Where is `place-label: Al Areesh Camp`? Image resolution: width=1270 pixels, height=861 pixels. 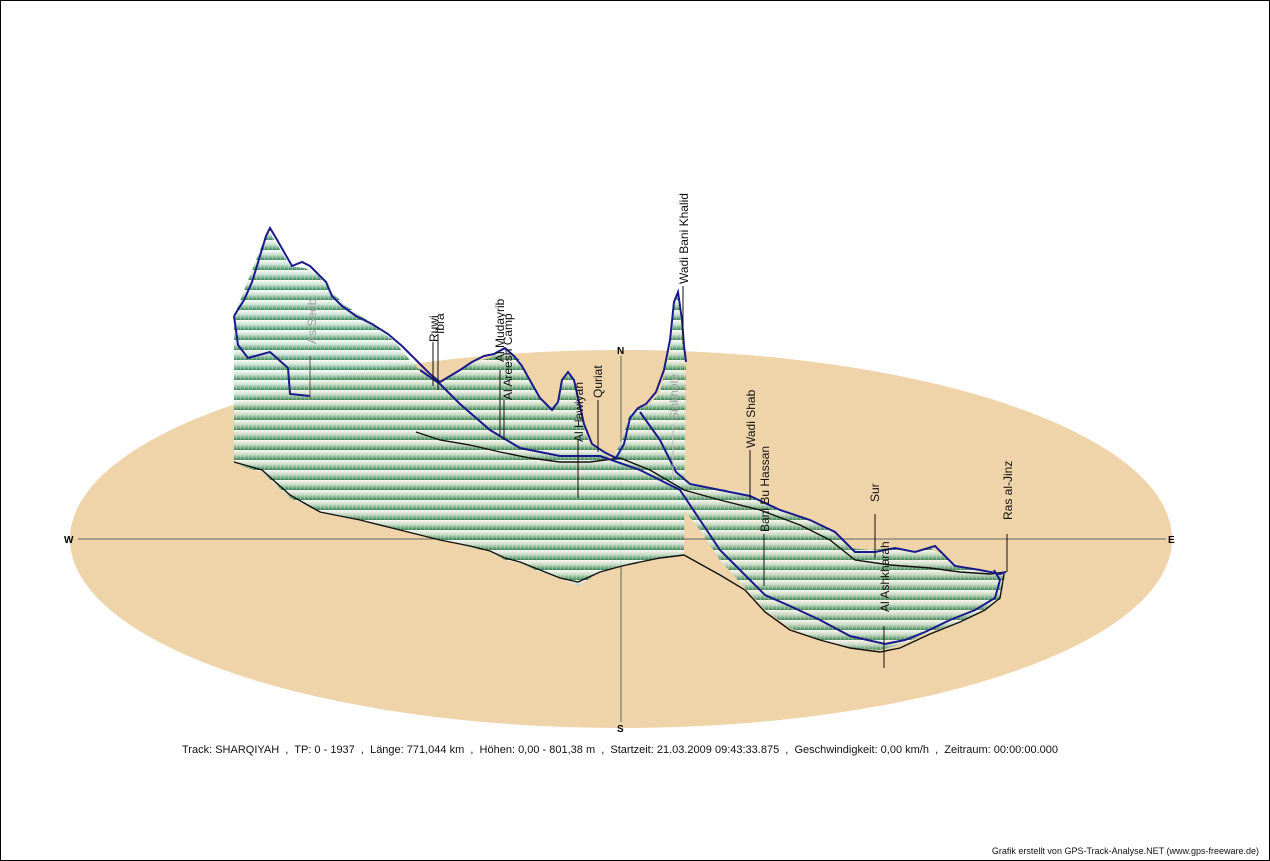 place-label: Al Areesh Camp is located at coordinates (508, 356).